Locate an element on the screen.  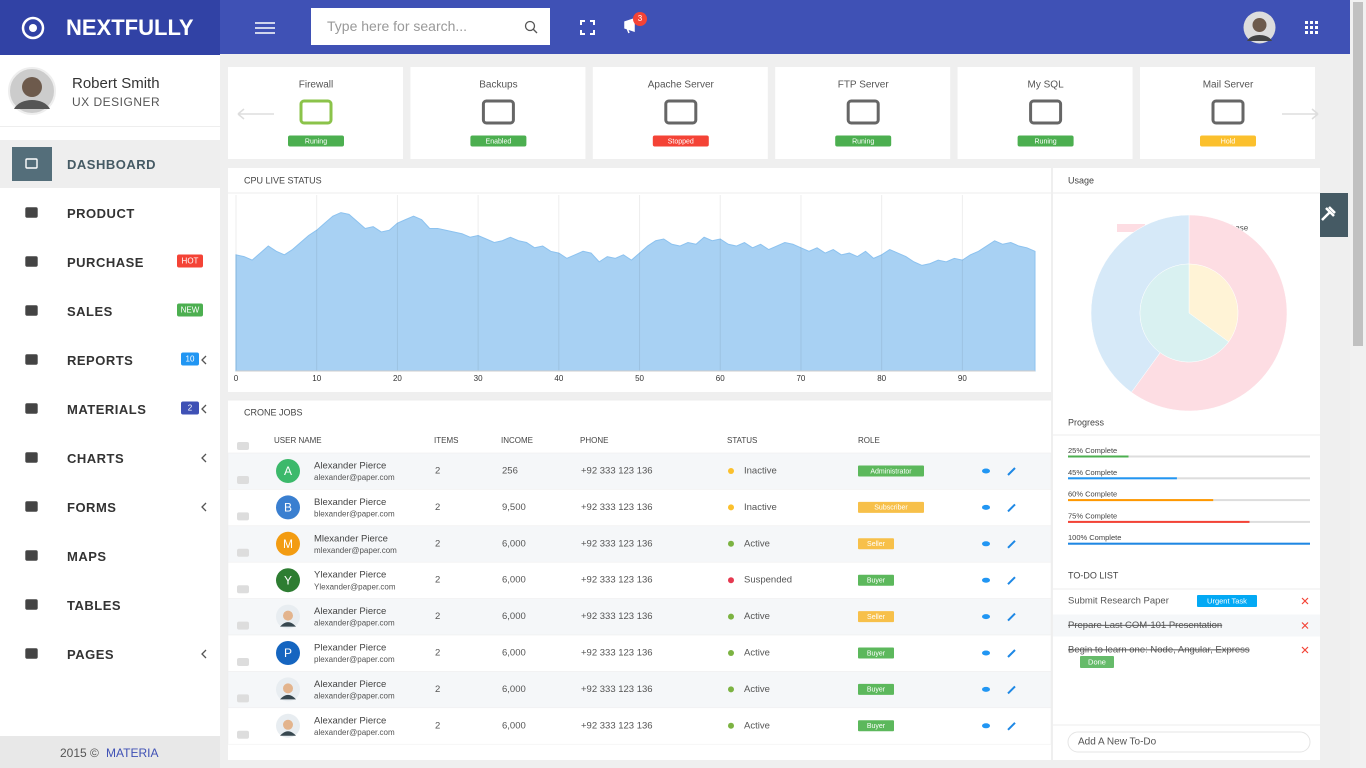
search-box is located at coordinates (430, 26).